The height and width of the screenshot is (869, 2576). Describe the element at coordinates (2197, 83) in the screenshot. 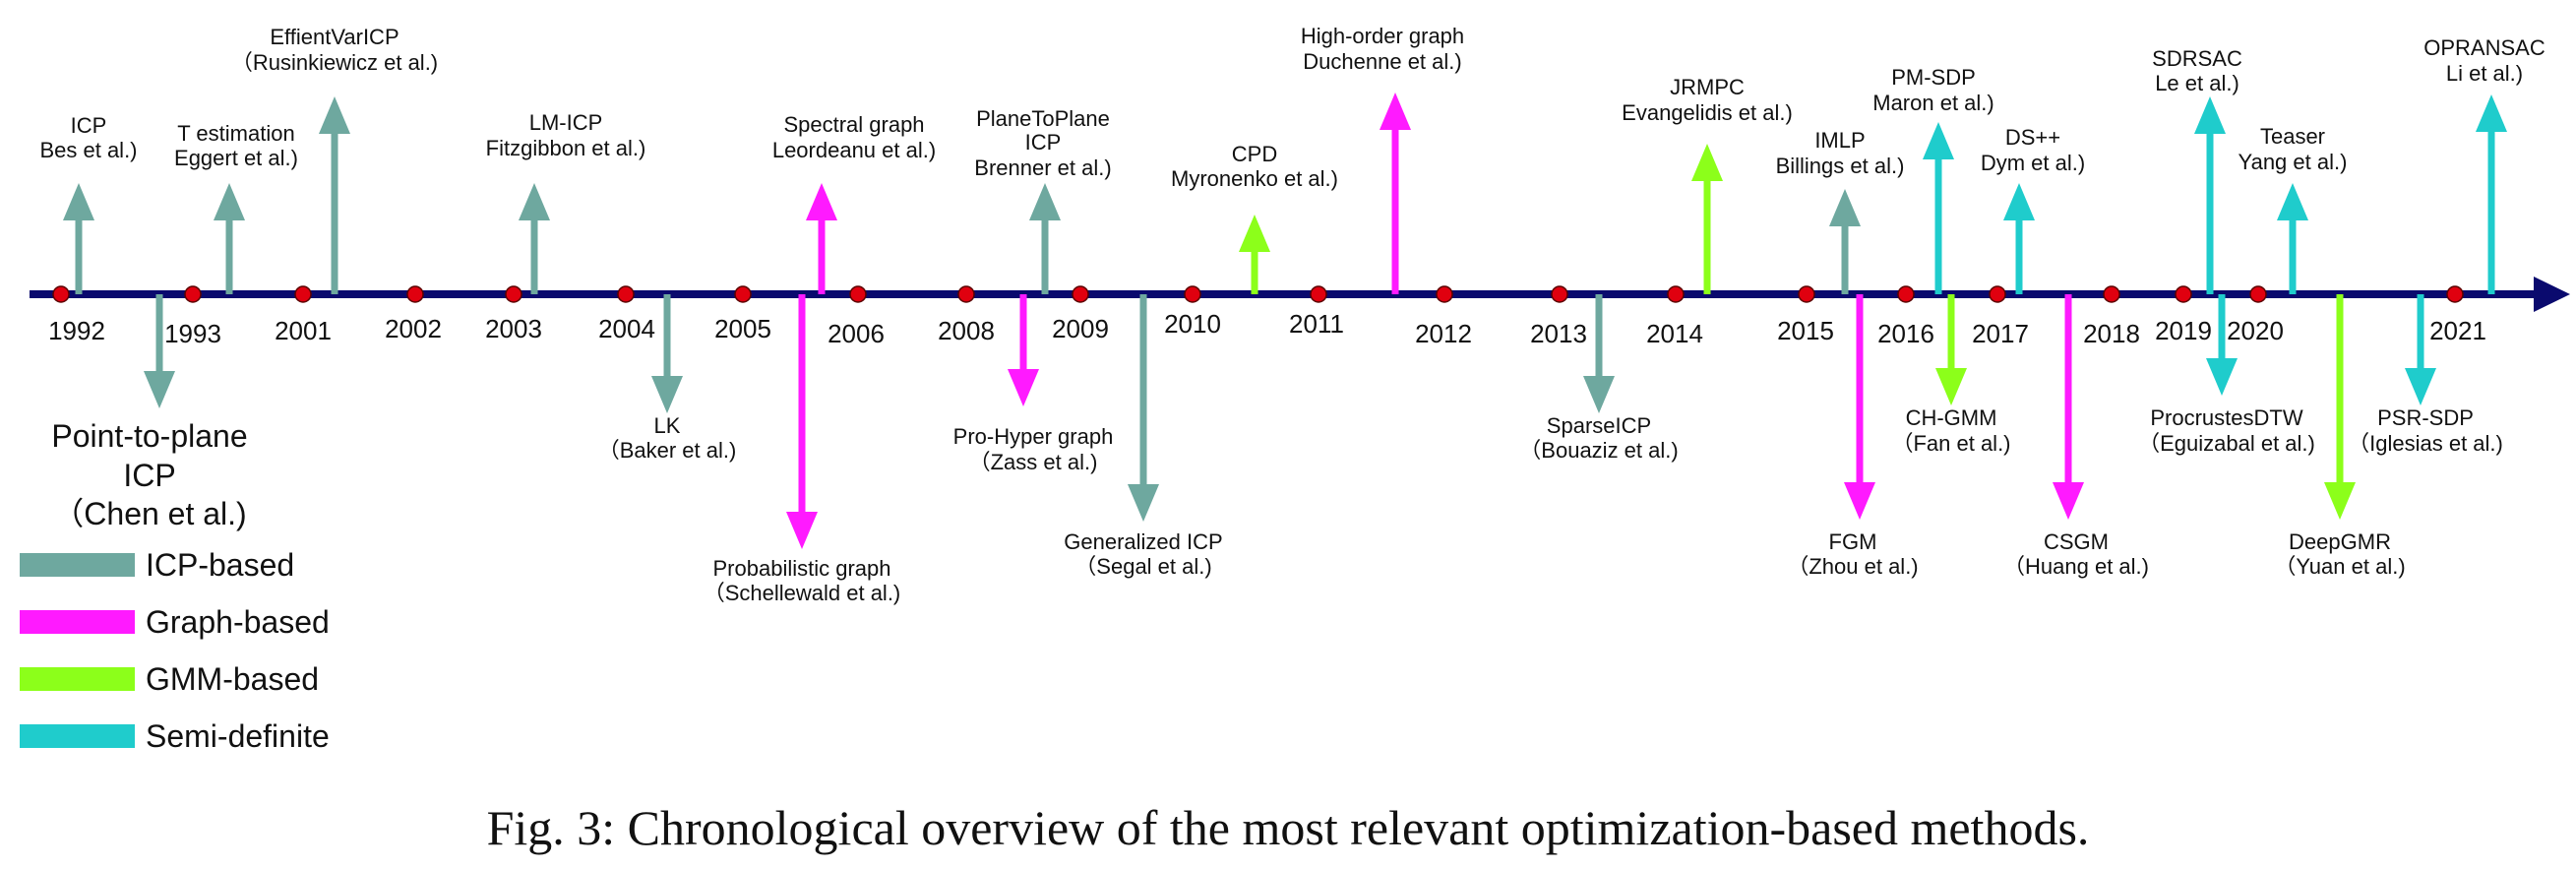

I see `sdrsac-label-line: Le et al.)` at that location.